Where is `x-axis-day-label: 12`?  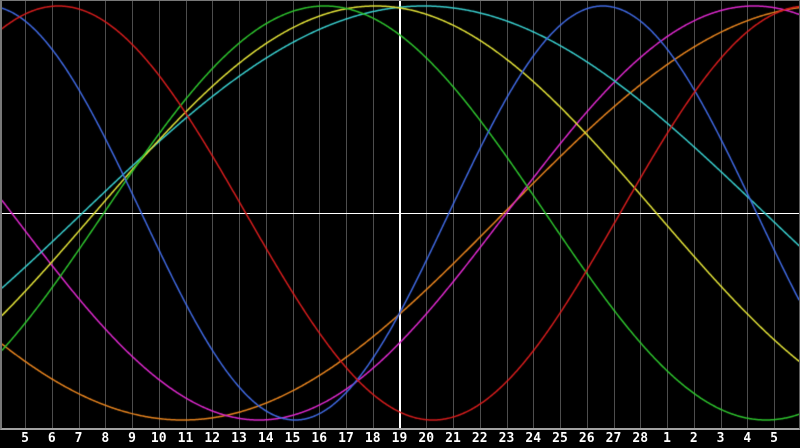 x-axis-day-label: 12 is located at coordinates (212, 438).